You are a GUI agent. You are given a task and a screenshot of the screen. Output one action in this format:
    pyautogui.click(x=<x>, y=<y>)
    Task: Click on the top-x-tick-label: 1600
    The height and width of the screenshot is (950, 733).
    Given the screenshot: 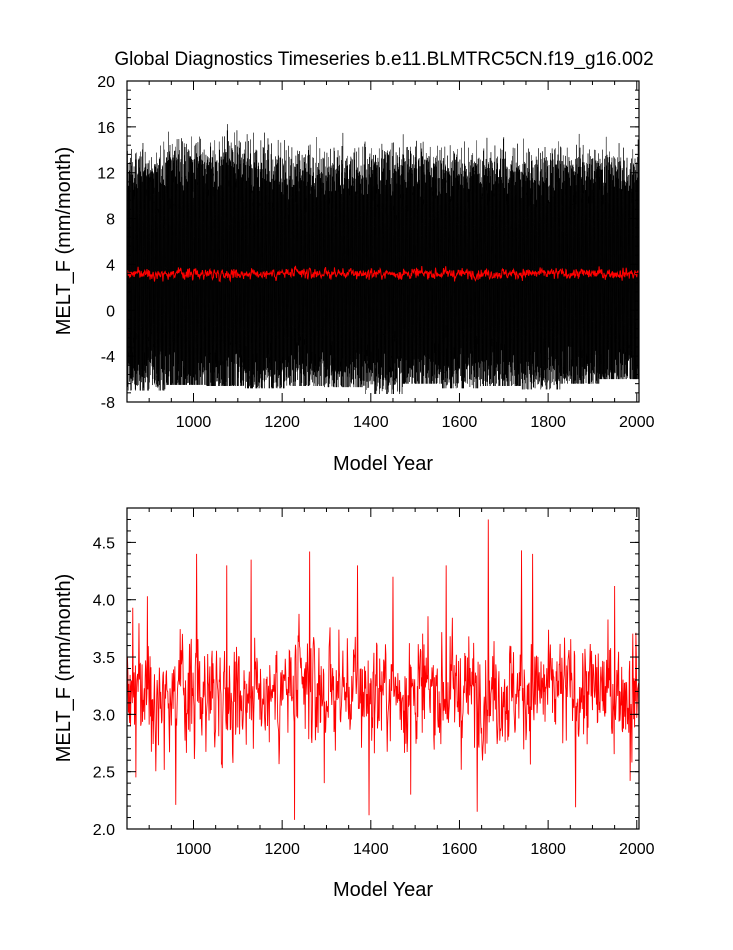 What is the action you would take?
    pyautogui.click(x=460, y=422)
    